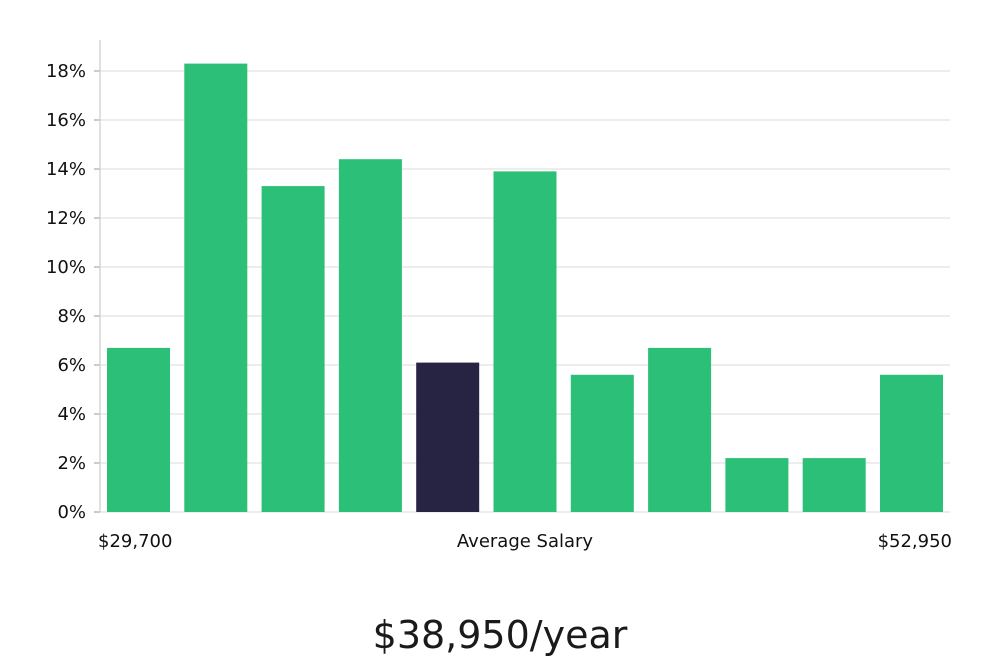 The height and width of the screenshot is (664, 1000). Describe the element at coordinates (71, 365) in the screenshot. I see `y-tick-label: 6%` at that location.